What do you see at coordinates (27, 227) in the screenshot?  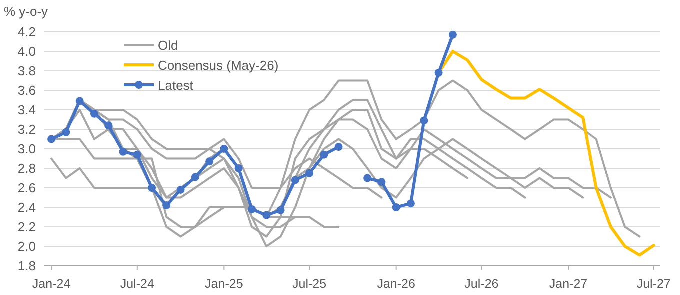 I see `y-tick-label: 2.2` at bounding box center [27, 227].